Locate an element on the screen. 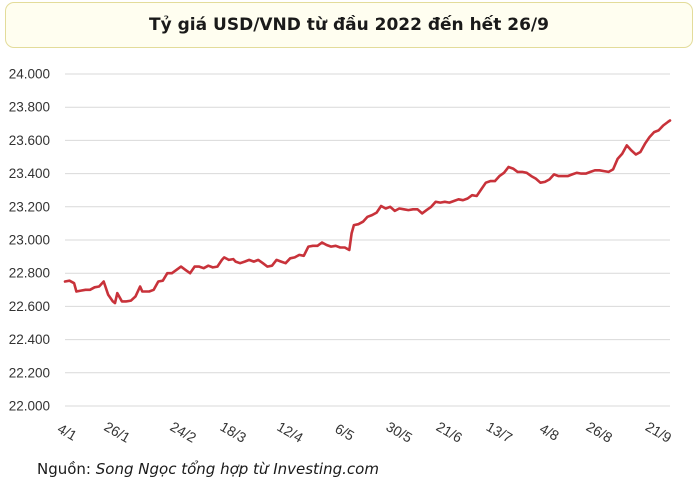  y-tick-label: 23.200 is located at coordinates (29, 206).